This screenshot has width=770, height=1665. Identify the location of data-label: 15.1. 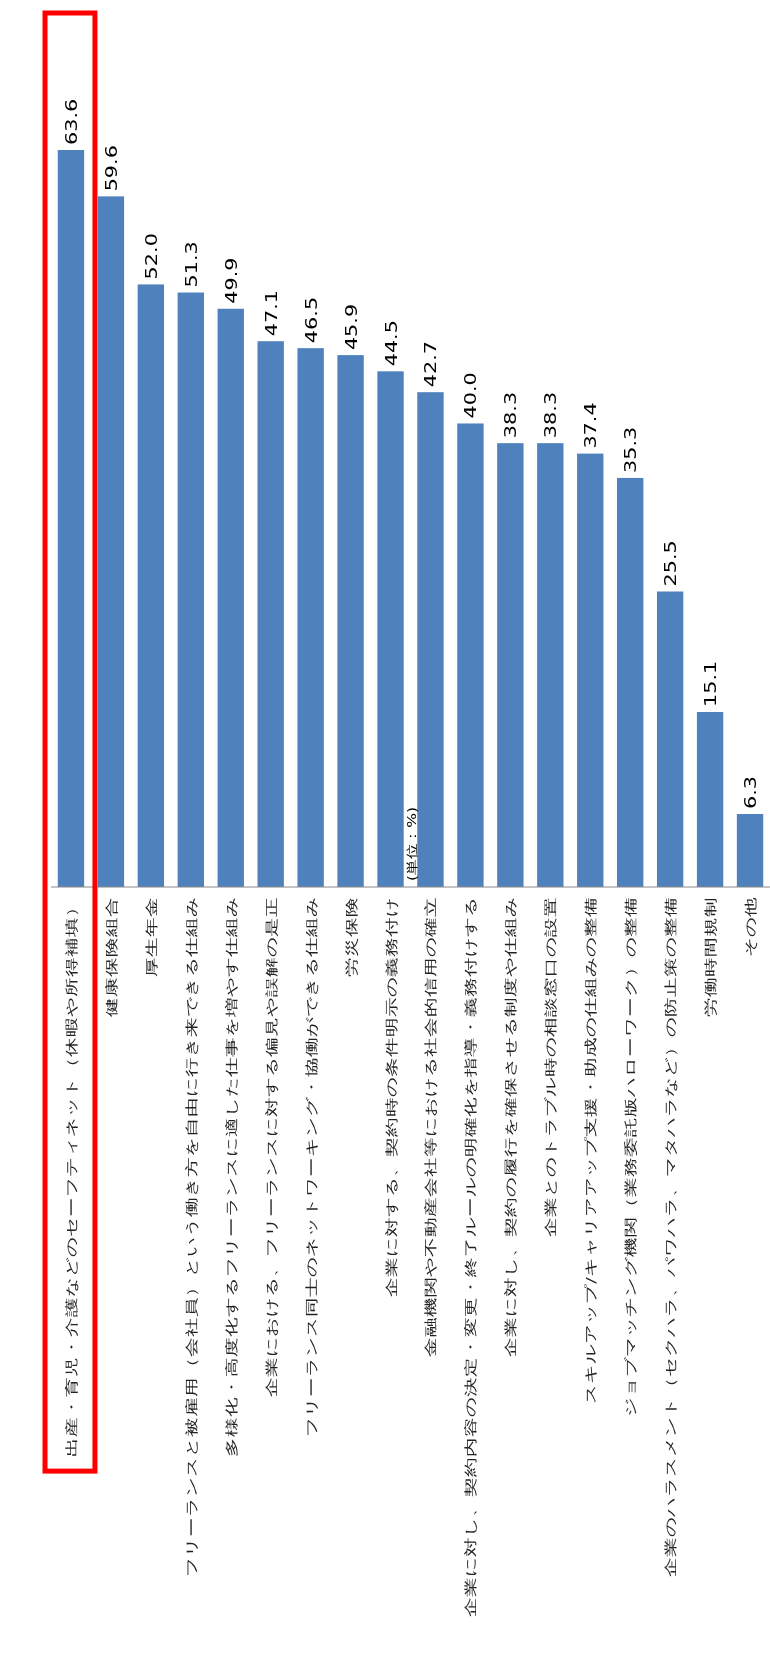
(710, 684).